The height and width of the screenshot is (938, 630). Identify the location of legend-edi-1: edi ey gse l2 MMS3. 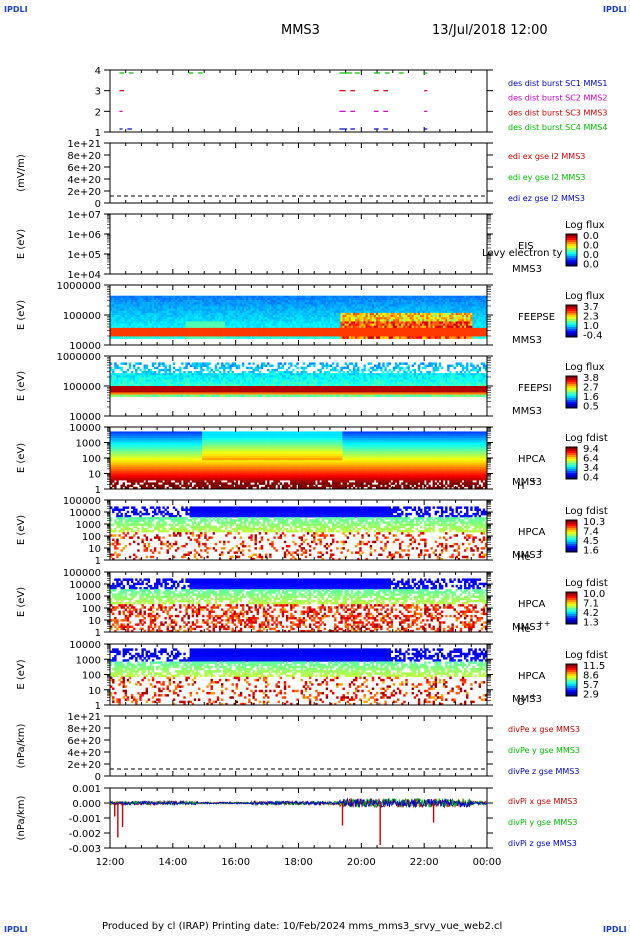
(547, 177).